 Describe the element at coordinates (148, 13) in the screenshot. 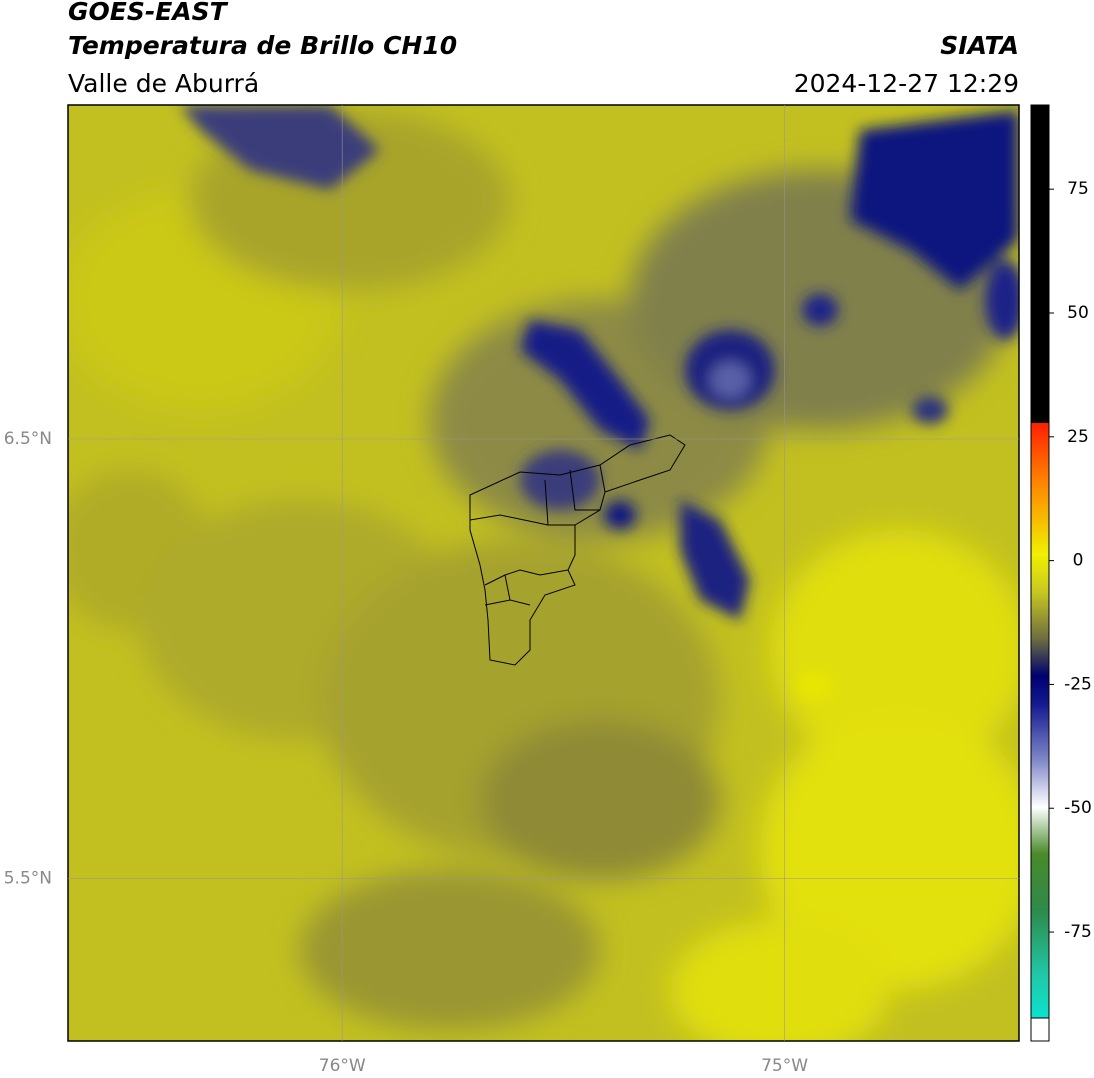

I see `title: GOES-EAST` at that location.